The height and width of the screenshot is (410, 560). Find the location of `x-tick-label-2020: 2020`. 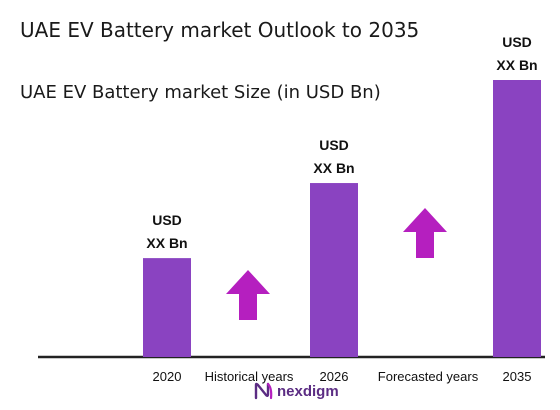

x-tick-label-2020: 2020 is located at coordinates (167, 376).